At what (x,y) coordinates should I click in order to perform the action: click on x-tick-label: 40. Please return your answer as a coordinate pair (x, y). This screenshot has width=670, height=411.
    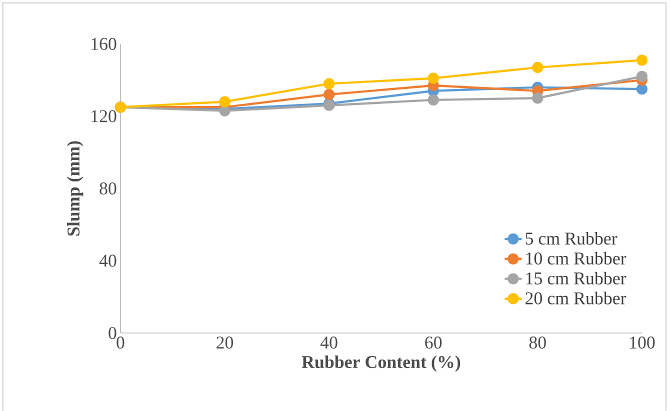
    Looking at the image, I should click on (329, 342).